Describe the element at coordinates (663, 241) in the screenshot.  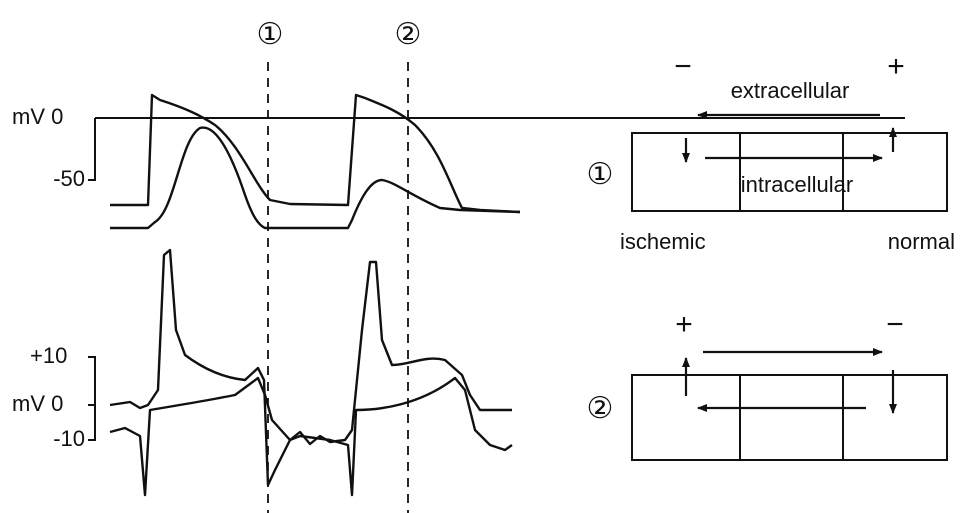
I see `label: ischemic` at that location.